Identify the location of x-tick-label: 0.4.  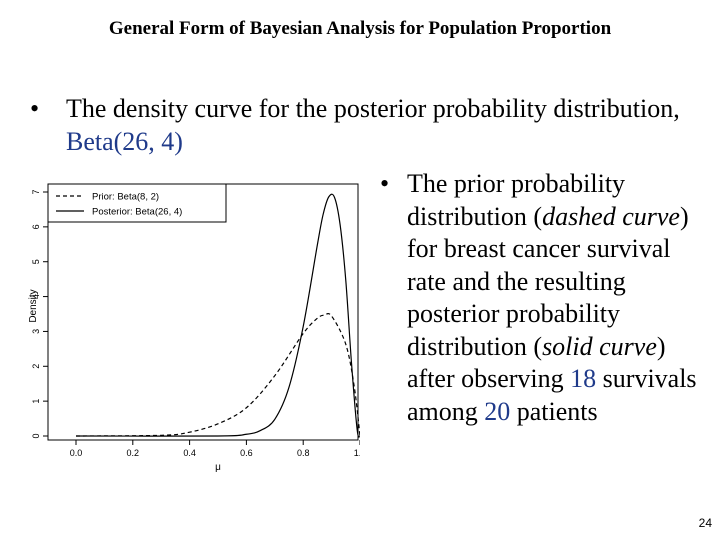
(189, 453).